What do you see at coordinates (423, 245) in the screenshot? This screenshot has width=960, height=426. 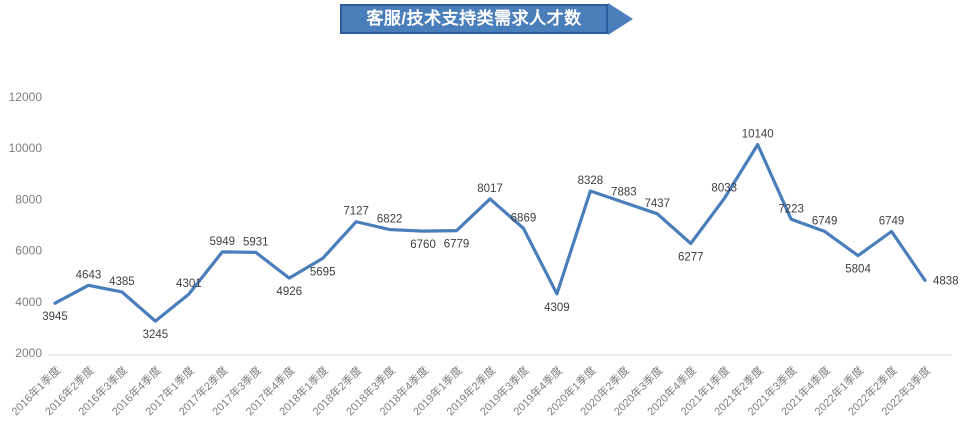 I see `data-point-label: 6760` at bounding box center [423, 245].